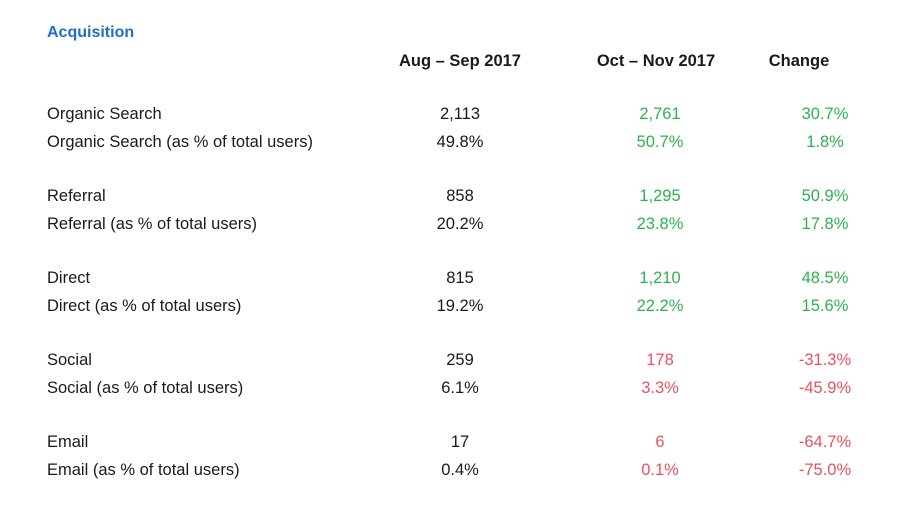  What do you see at coordinates (68, 442) in the screenshot?
I see `row-label: Email` at bounding box center [68, 442].